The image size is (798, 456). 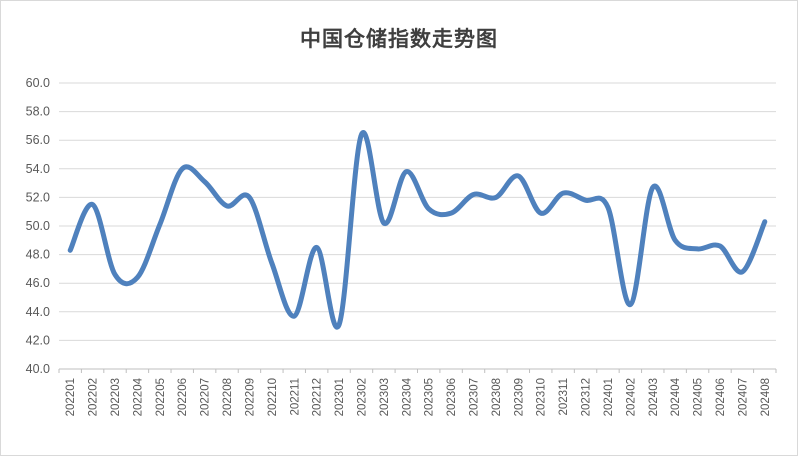 What do you see at coordinates (475, 397) in the screenshot?
I see `x-axis-label: 202307` at bounding box center [475, 397].